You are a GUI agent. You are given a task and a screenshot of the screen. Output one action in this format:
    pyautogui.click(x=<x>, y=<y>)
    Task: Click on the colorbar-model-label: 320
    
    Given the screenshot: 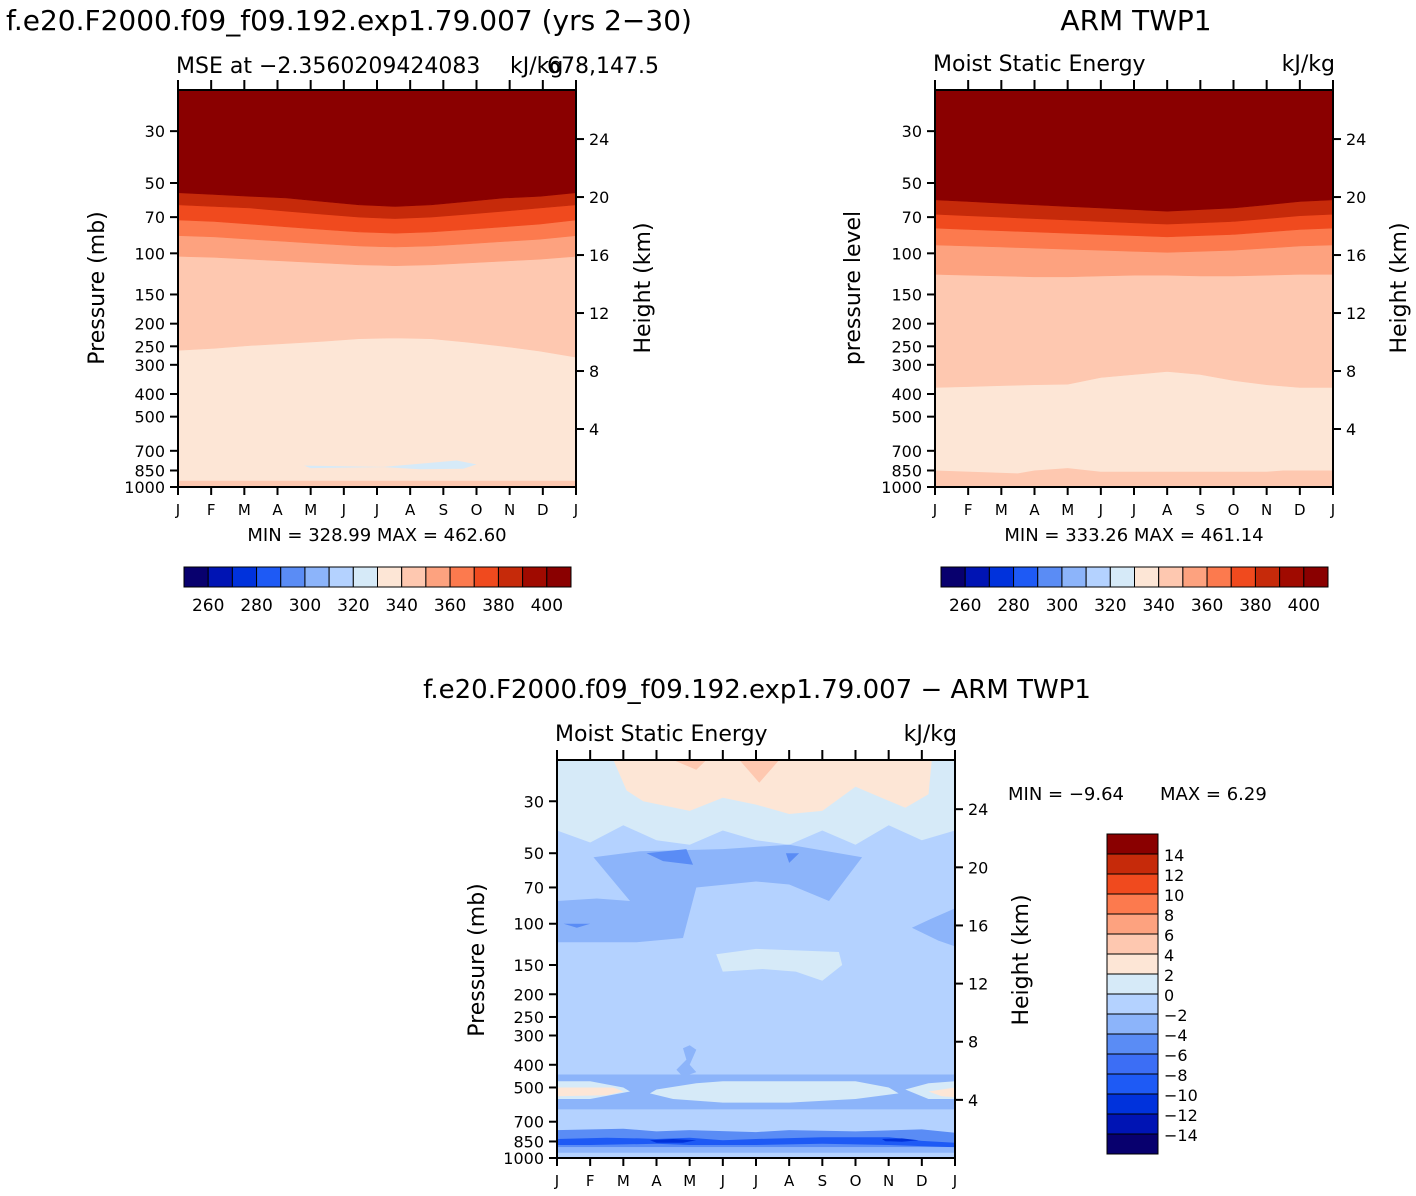 What is the action you would take?
    pyautogui.click(x=353, y=606)
    